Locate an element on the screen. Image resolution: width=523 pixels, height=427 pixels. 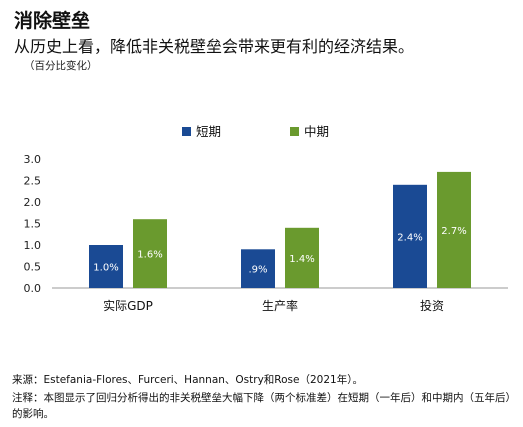
data-label: 1.6% is located at coordinates (149, 255).